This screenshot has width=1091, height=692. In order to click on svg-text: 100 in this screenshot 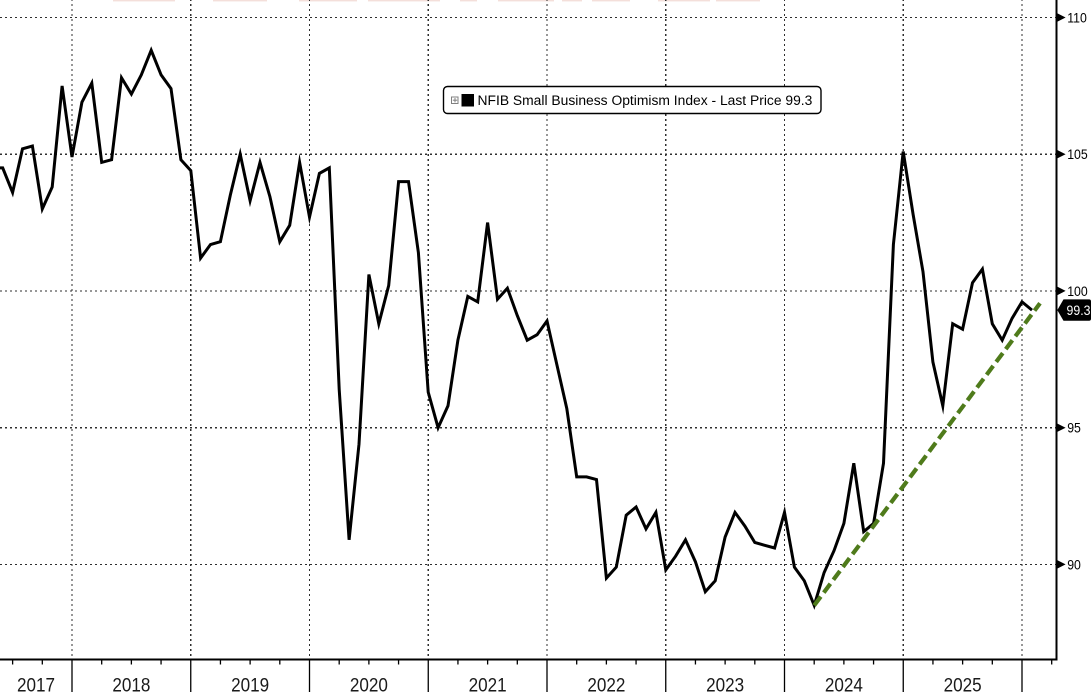, I will do `click(1077, 291)`.